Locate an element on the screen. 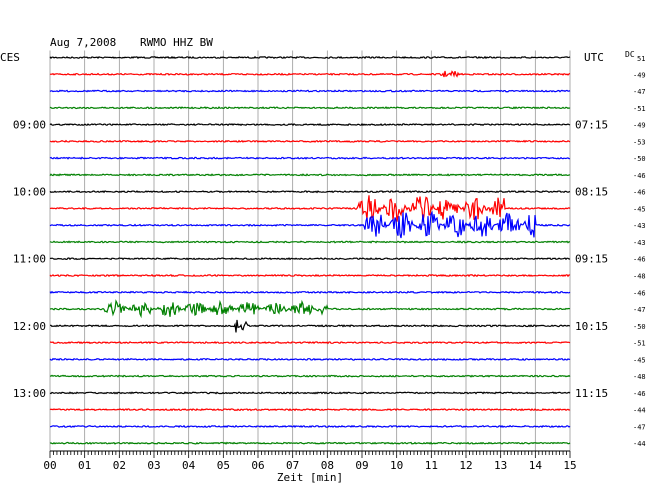 Image resolution: width=650 pixels, height=494 pixels. right-time-label: 09:15 is located at coordinates (591, 259).